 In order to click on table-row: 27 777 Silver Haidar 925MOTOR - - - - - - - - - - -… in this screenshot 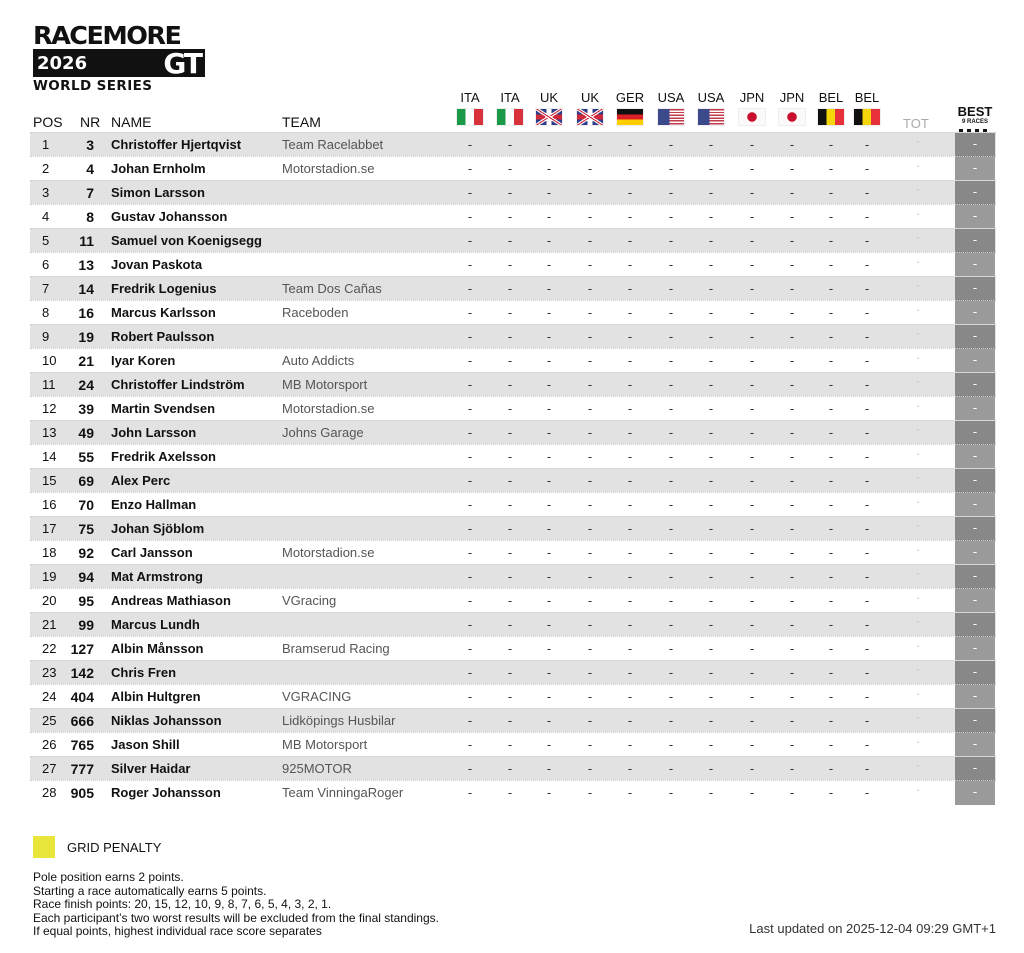, I will do `click(513, 768)`.